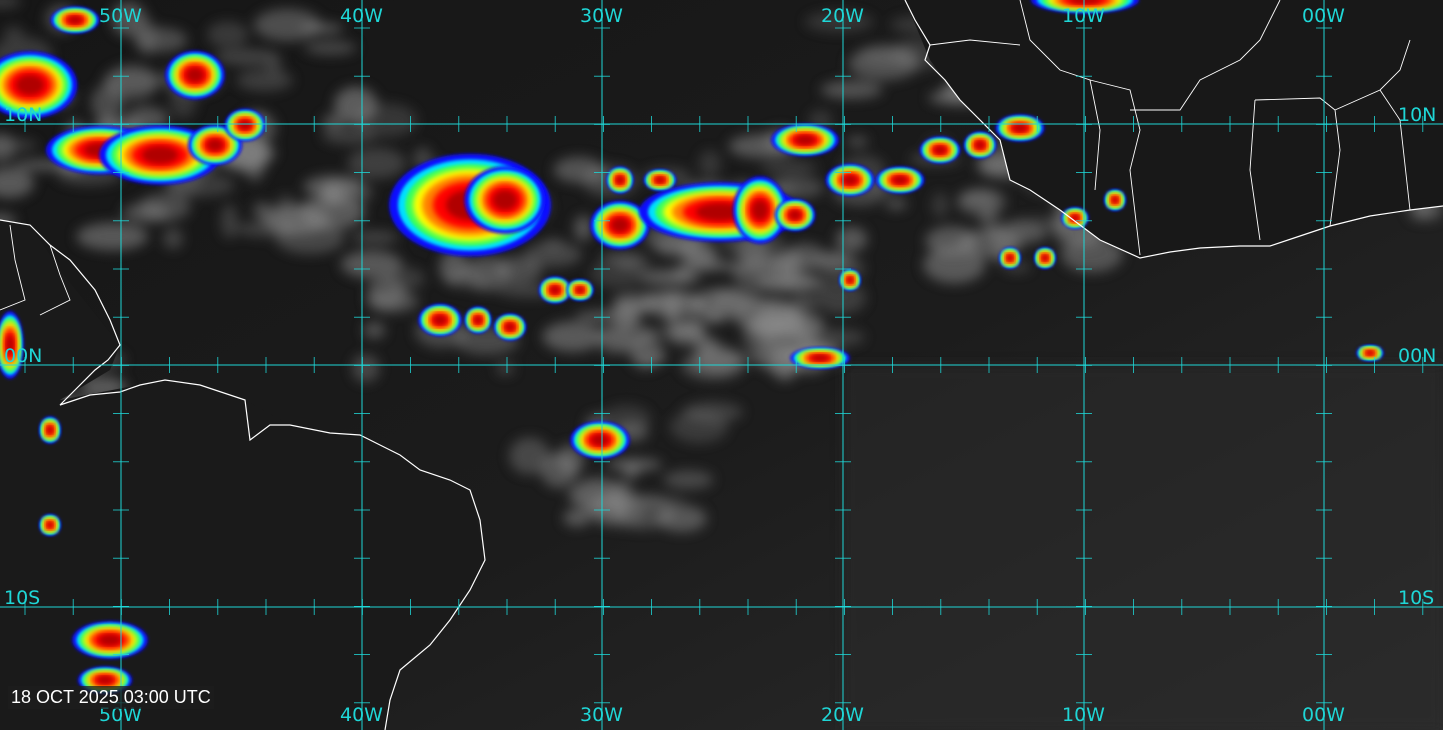 The width and height of the screenshot is (1443, 730). What do you see at coordinates (842, 16) in the screenshot?
I see `longitude-label-top: 20W` at bounding box center [842, 16].